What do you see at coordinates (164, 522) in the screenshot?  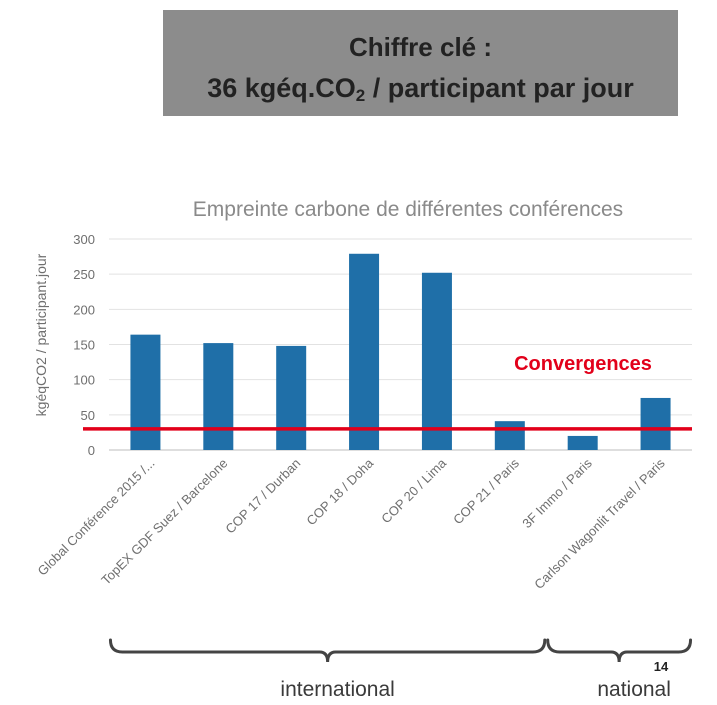 I see `x-tick-label: TopEX GDF Suez / Barcelone` at bounding box center [164, 522].